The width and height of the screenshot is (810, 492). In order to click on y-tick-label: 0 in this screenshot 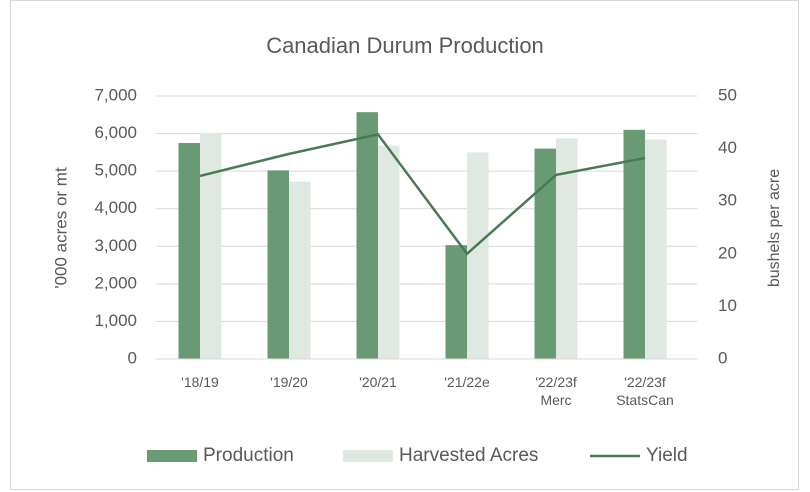, I will do `click(132, 357)`.